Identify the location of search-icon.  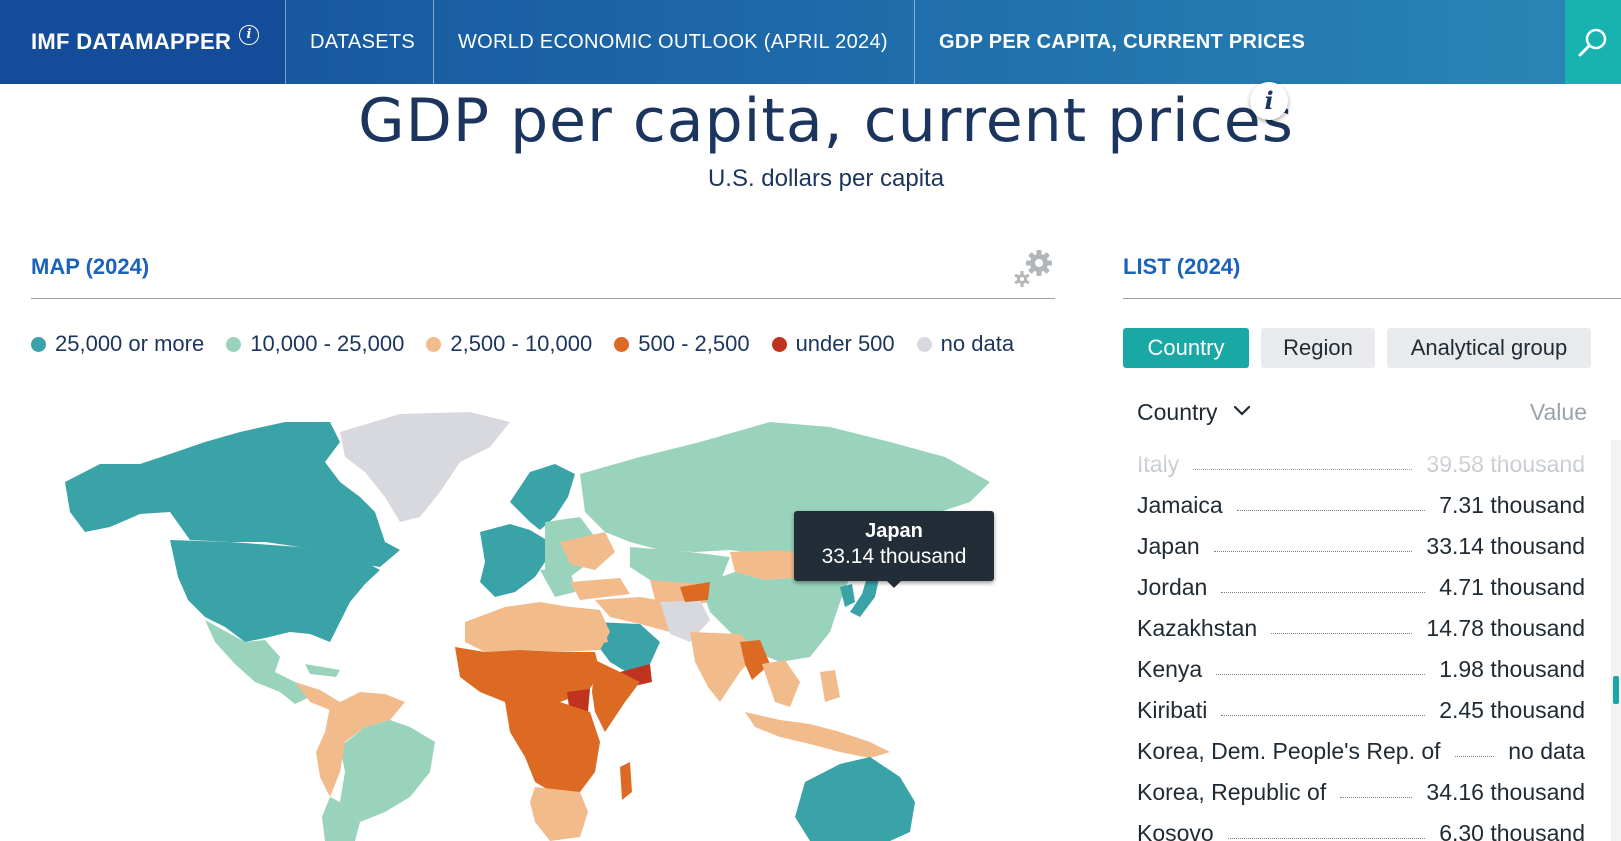
(1592, 42).